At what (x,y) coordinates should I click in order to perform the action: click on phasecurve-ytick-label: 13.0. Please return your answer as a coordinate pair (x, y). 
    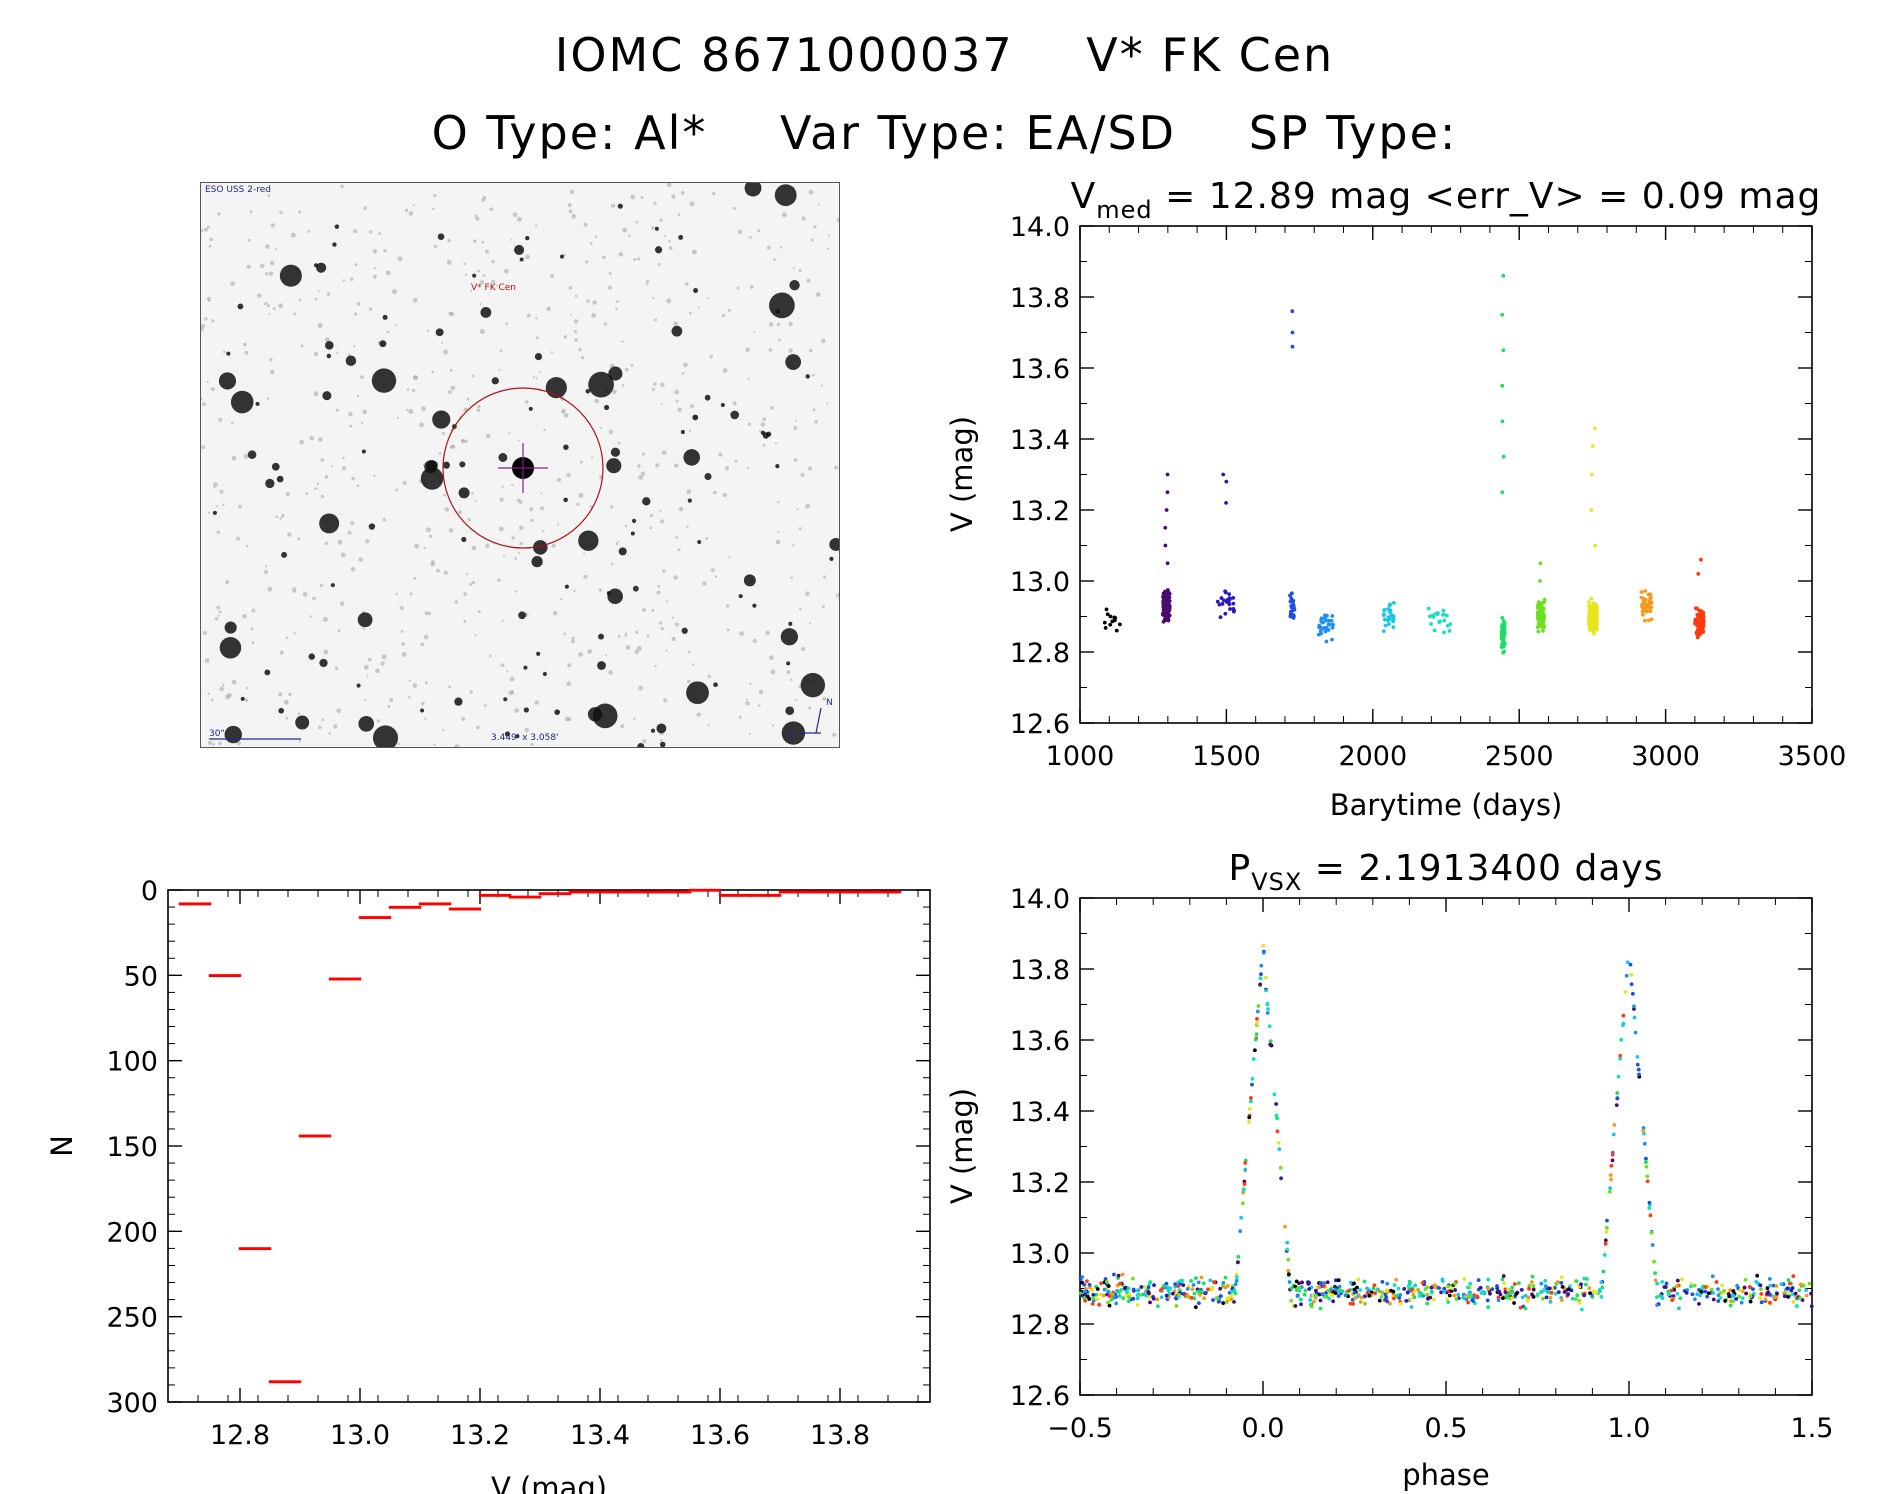
    Looking at the image, I should click on (1040, 1254).